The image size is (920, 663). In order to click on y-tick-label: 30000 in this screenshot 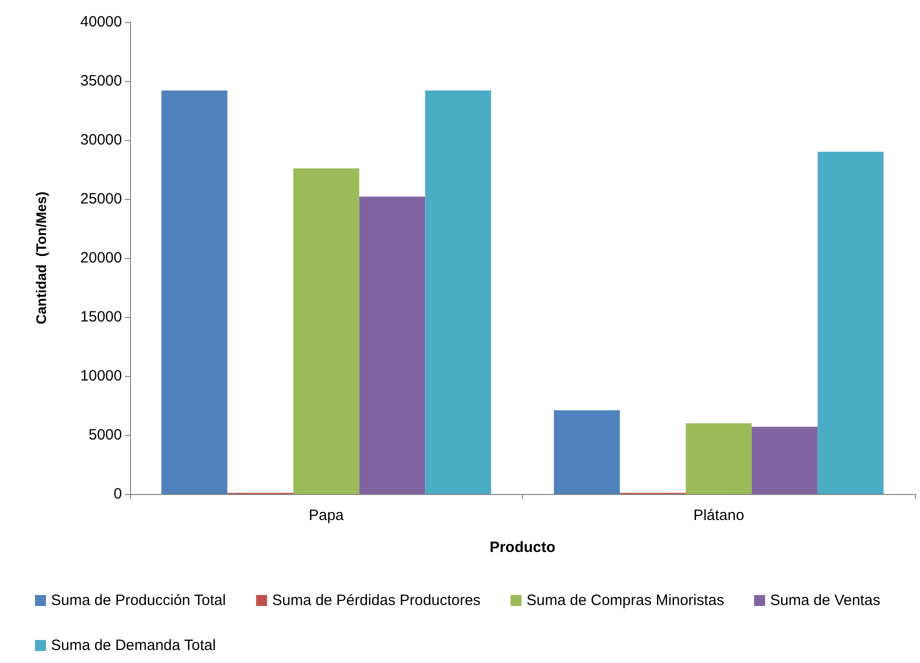, I will do `click(101, 140)`.